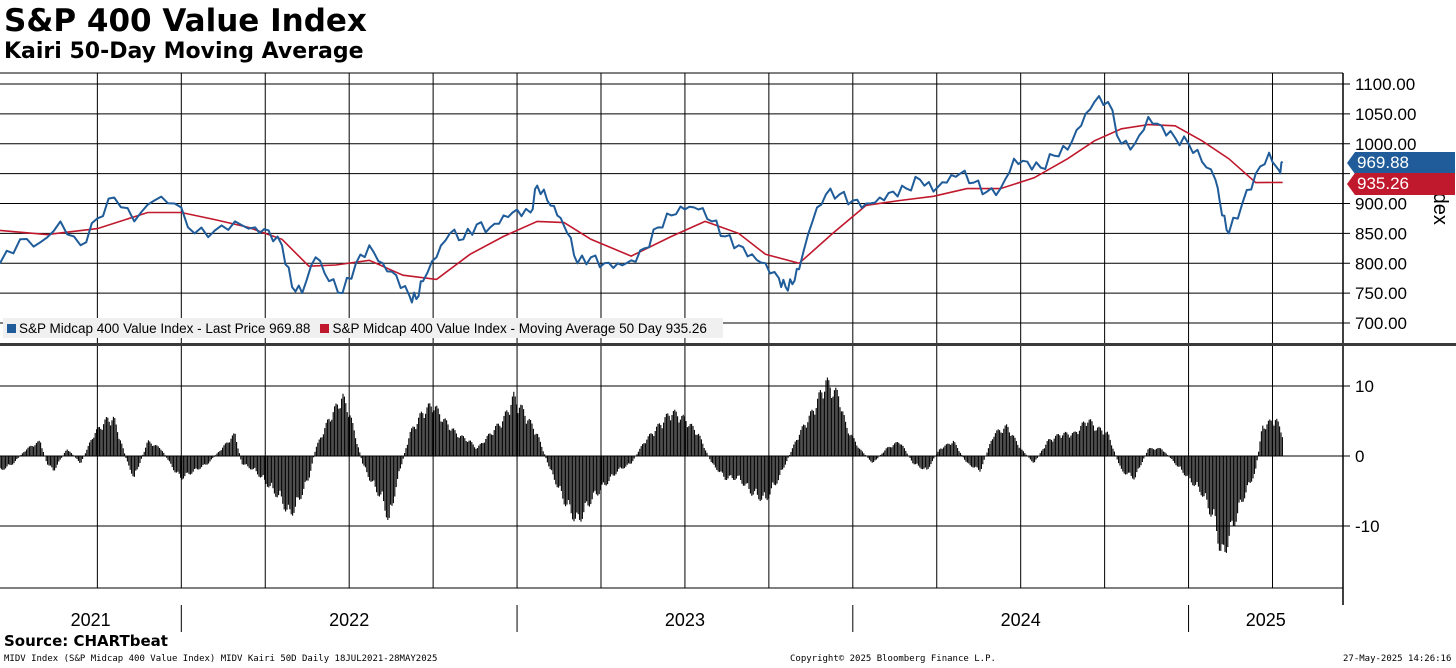  Describe the element at coordinates (893, 659) in the screenshot. I see `copyright: Copyright© 2025 Bloomberg Finance L.P.` at that location.